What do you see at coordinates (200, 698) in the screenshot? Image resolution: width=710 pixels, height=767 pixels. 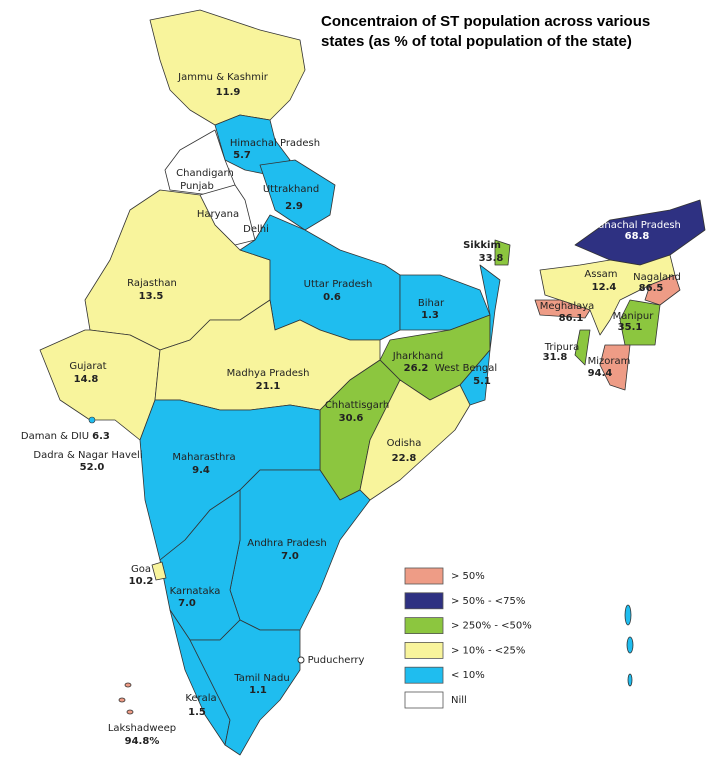 I see `state-name: Kerala` at bounding box center [200, 698].